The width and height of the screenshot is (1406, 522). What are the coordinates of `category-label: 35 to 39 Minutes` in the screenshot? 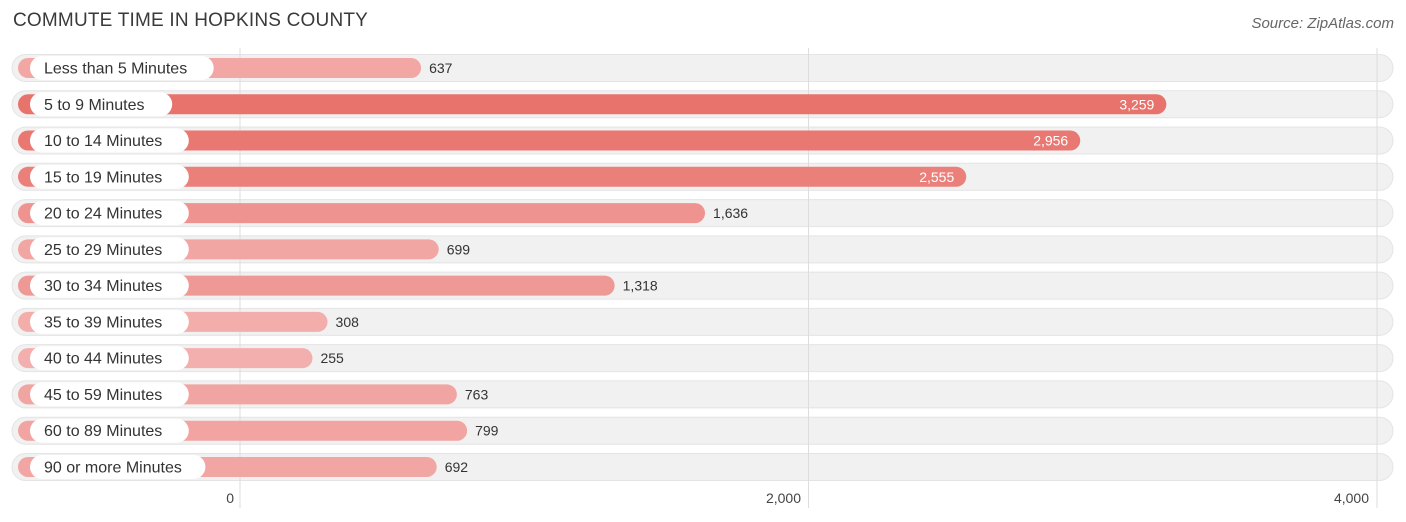 It's located at (103, 322).